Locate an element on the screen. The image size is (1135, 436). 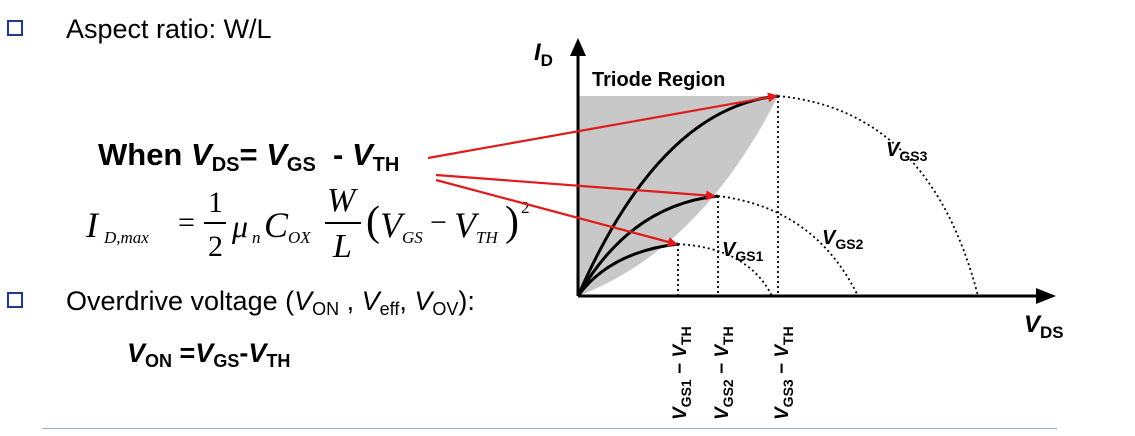
overdrive-text: Overdrive voltage (VON , Veff, VOV): is located at coordinates (270, 303).